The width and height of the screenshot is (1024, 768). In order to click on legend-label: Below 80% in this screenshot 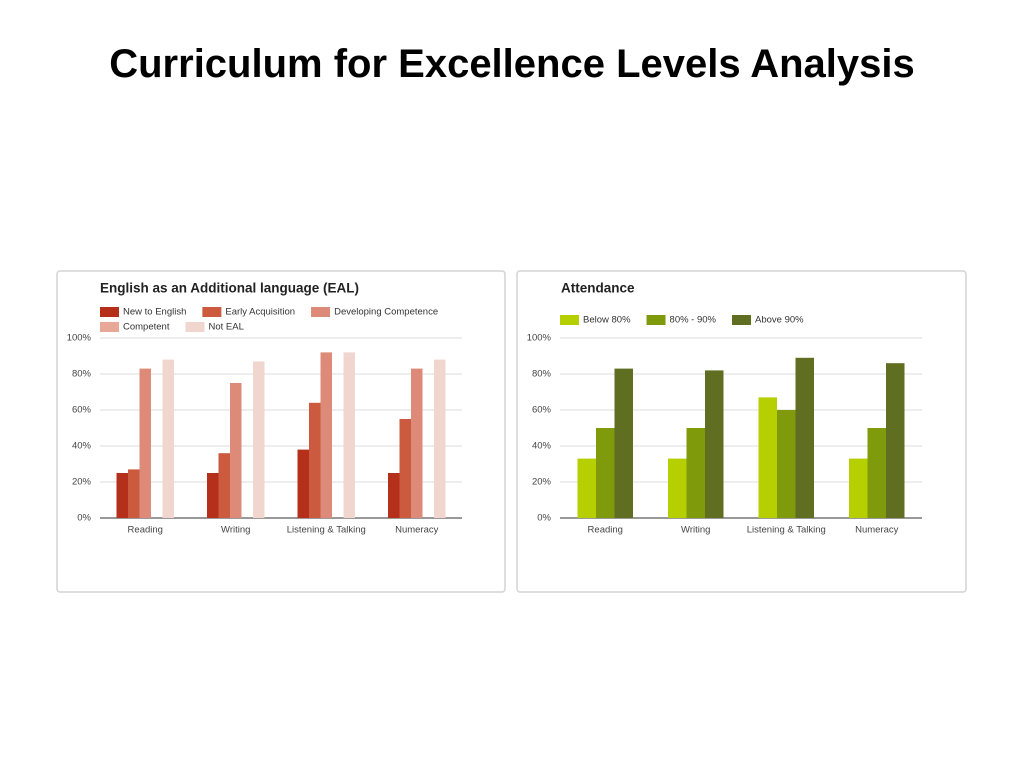, I will do `click(607, 320)`.